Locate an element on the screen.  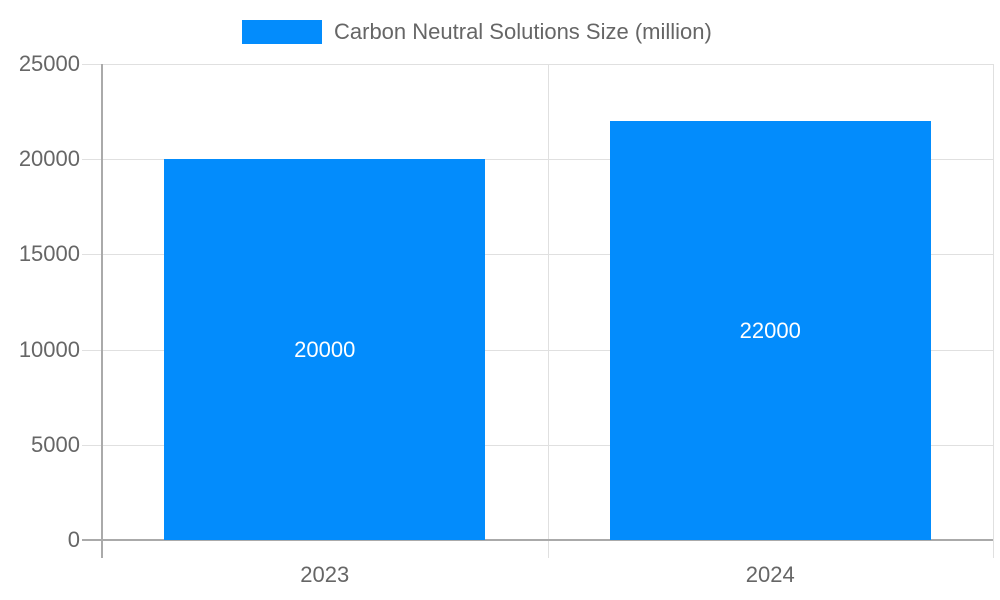
y-axis-line is located at coordinates (102, 311).